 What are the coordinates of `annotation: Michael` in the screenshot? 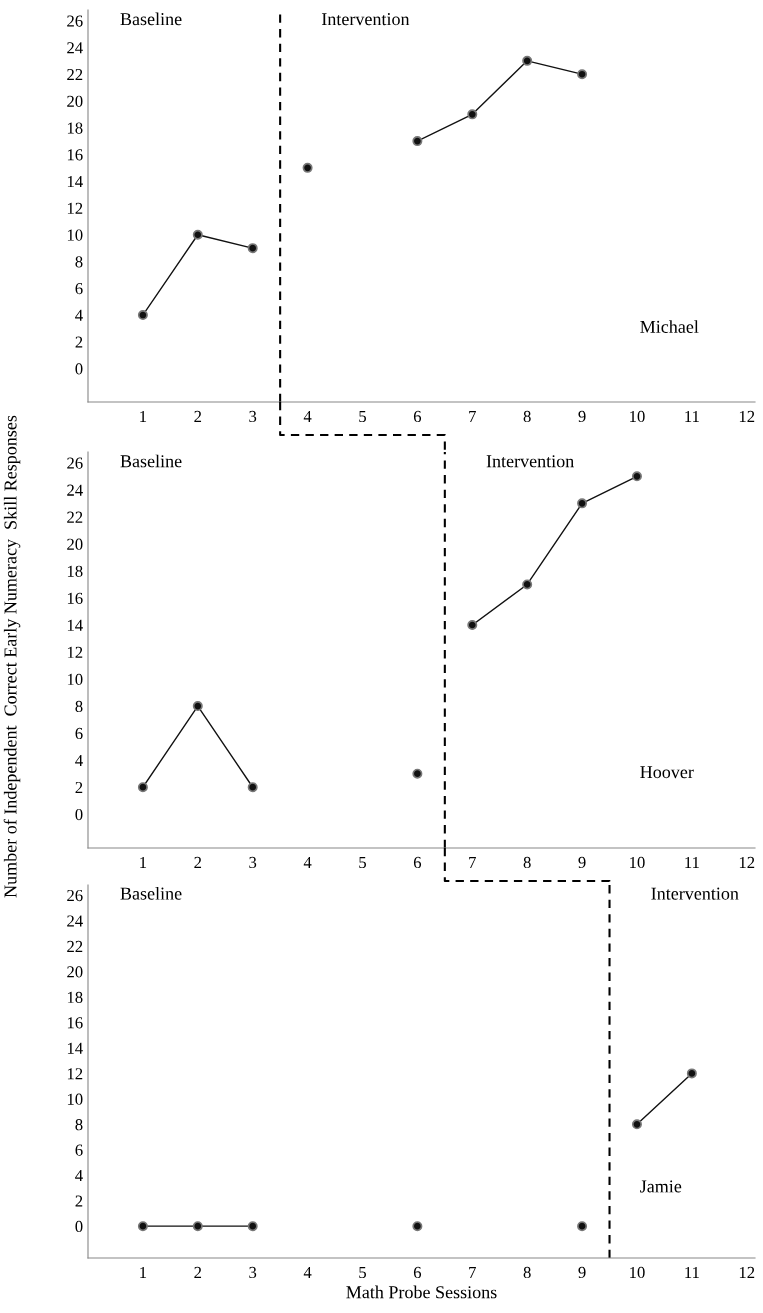 It's located at (669, 326).